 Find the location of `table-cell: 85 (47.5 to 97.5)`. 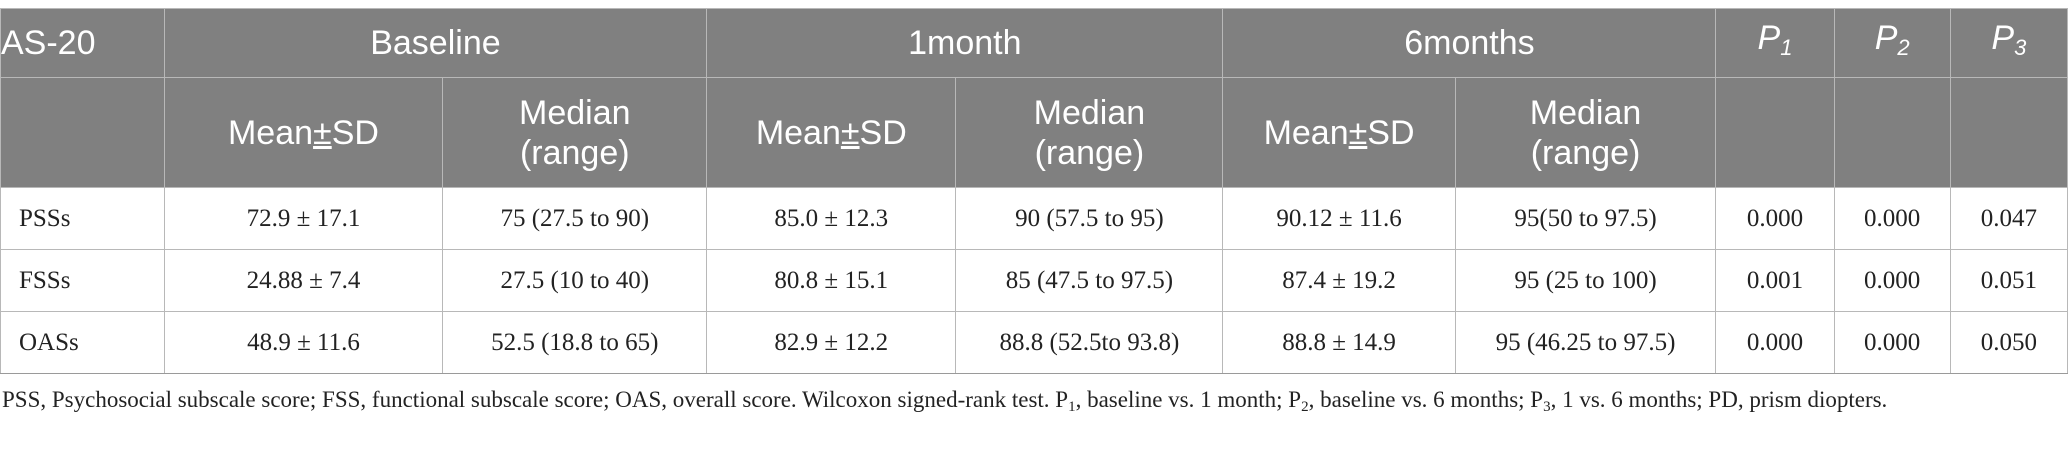

table-cell: 85 (47.5 to 97.5) is located at coordinates (1089, 280).